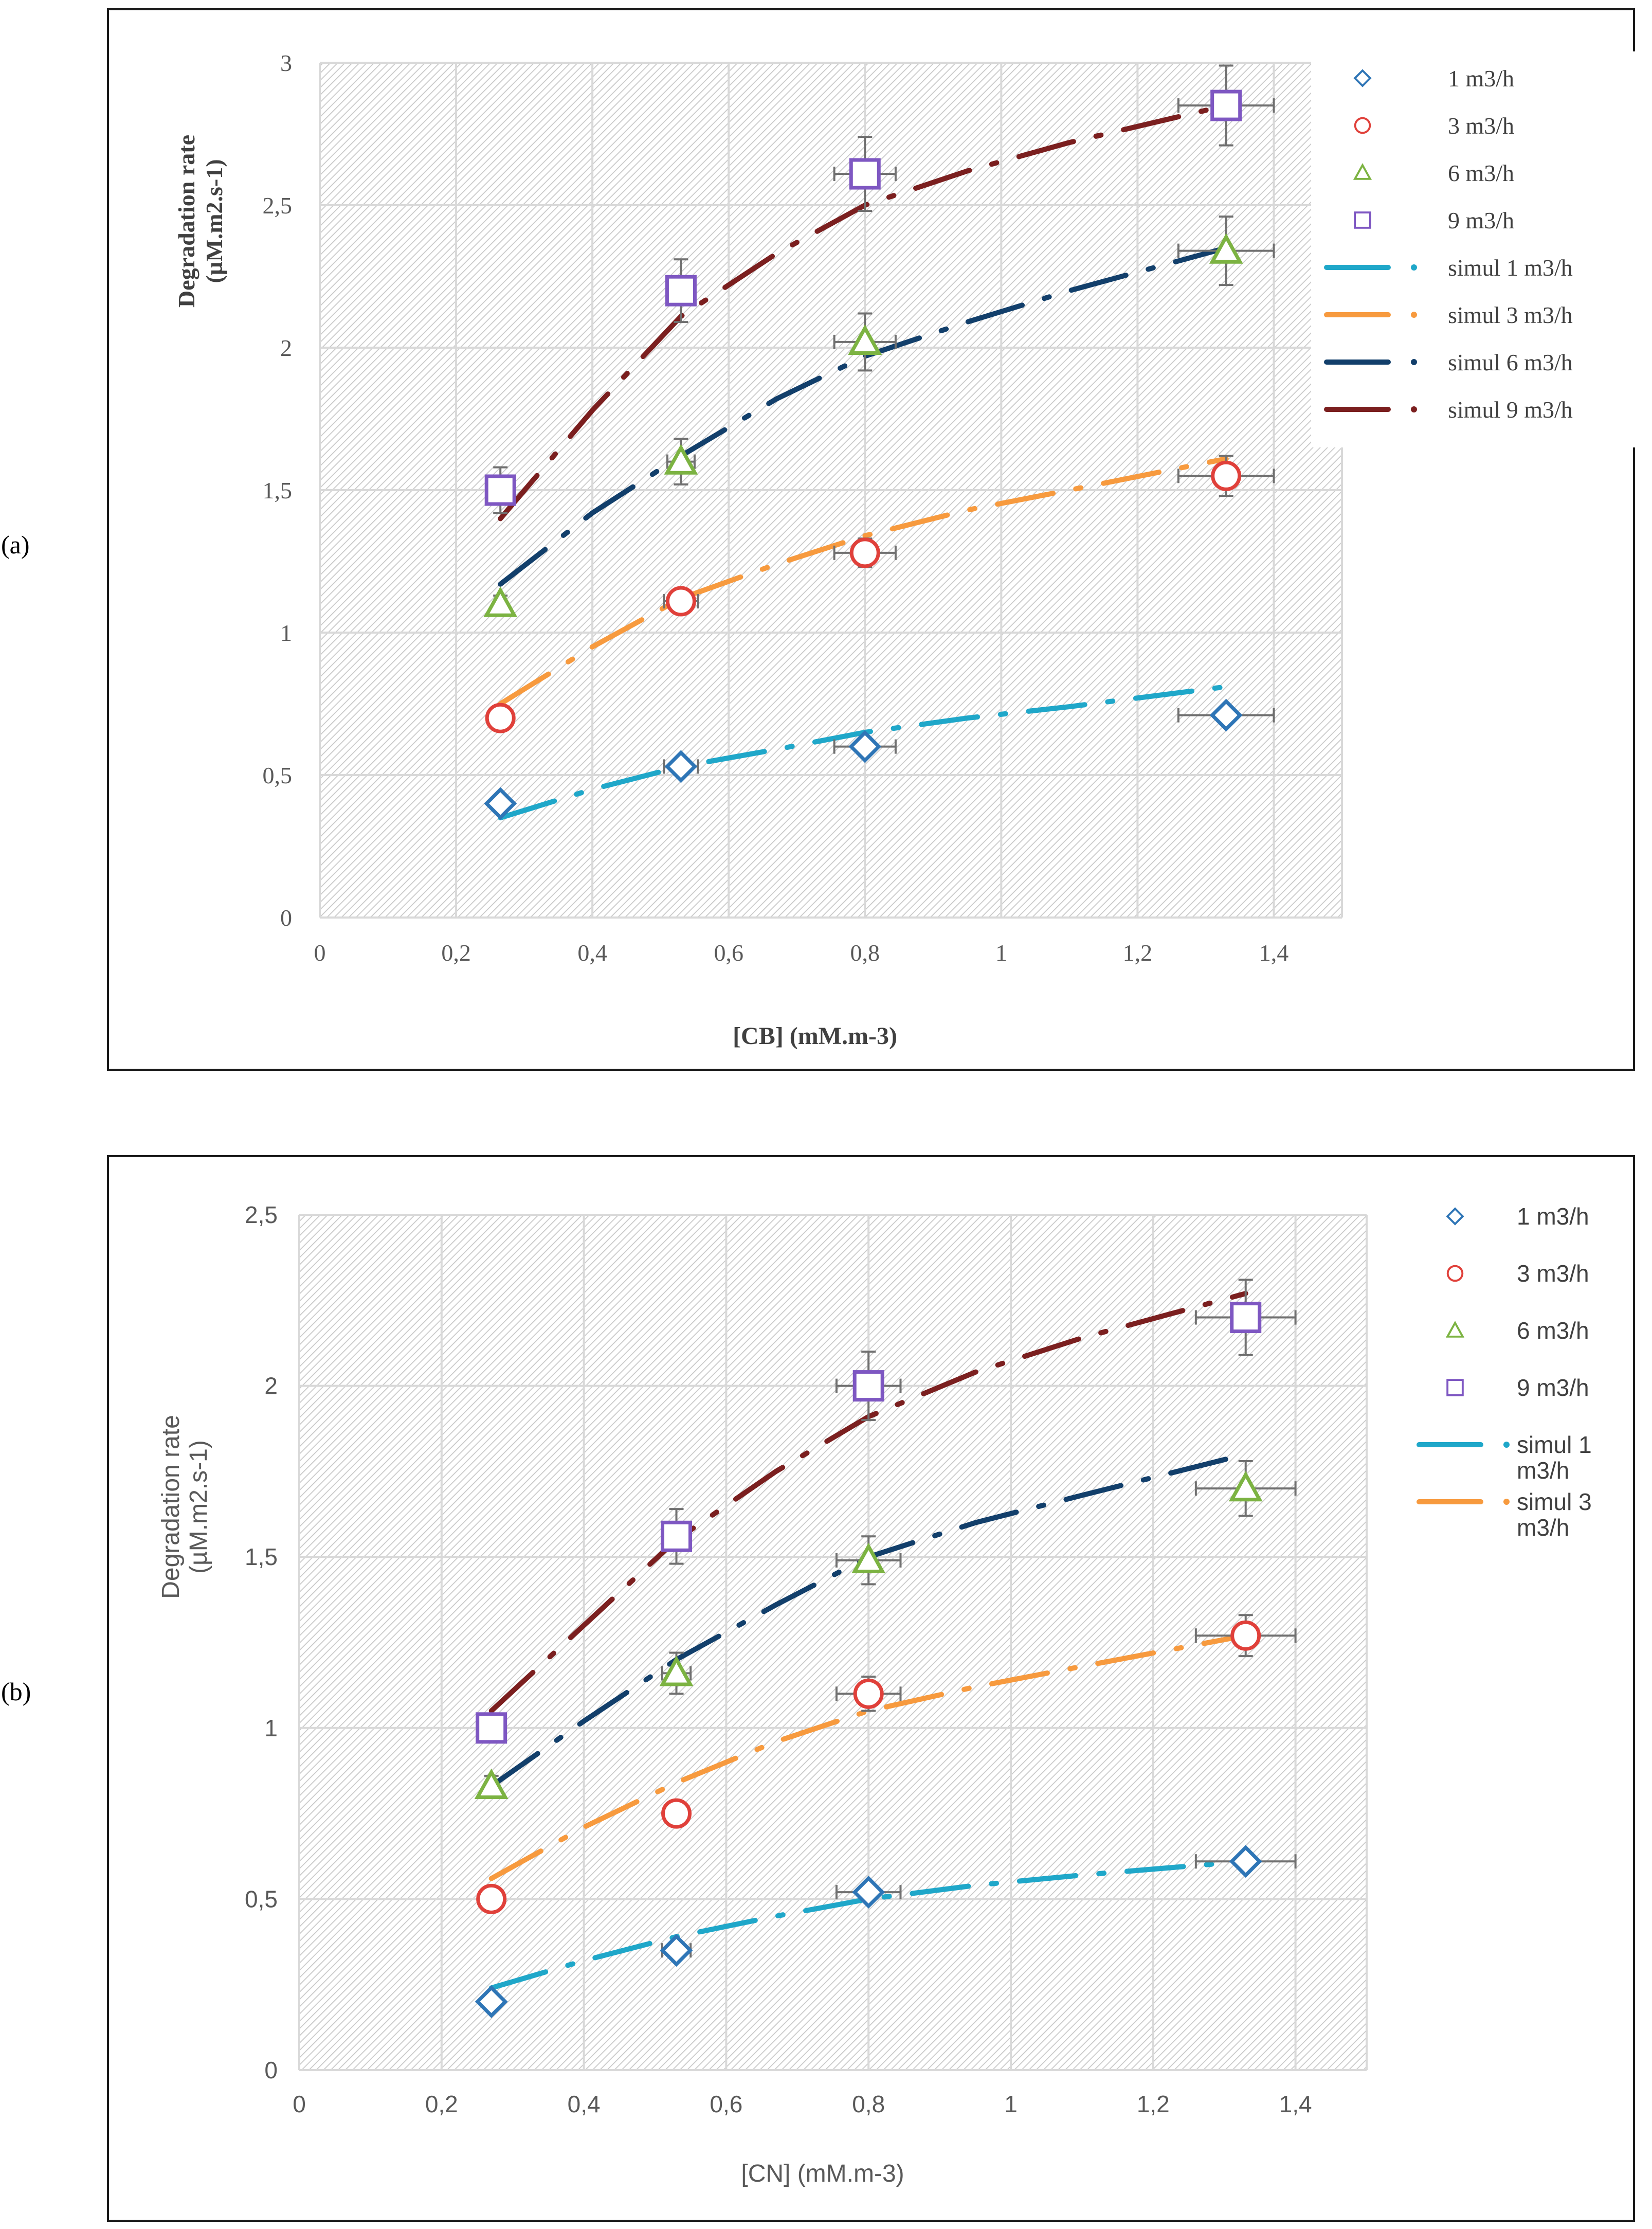 This screenshot has height=2229, width=1652. What do you see at coordinates (1455, 1387) in the screenshot?
I see `chart-b-legend-marker-9-m3-h` at bounding box center [1455, 1387].